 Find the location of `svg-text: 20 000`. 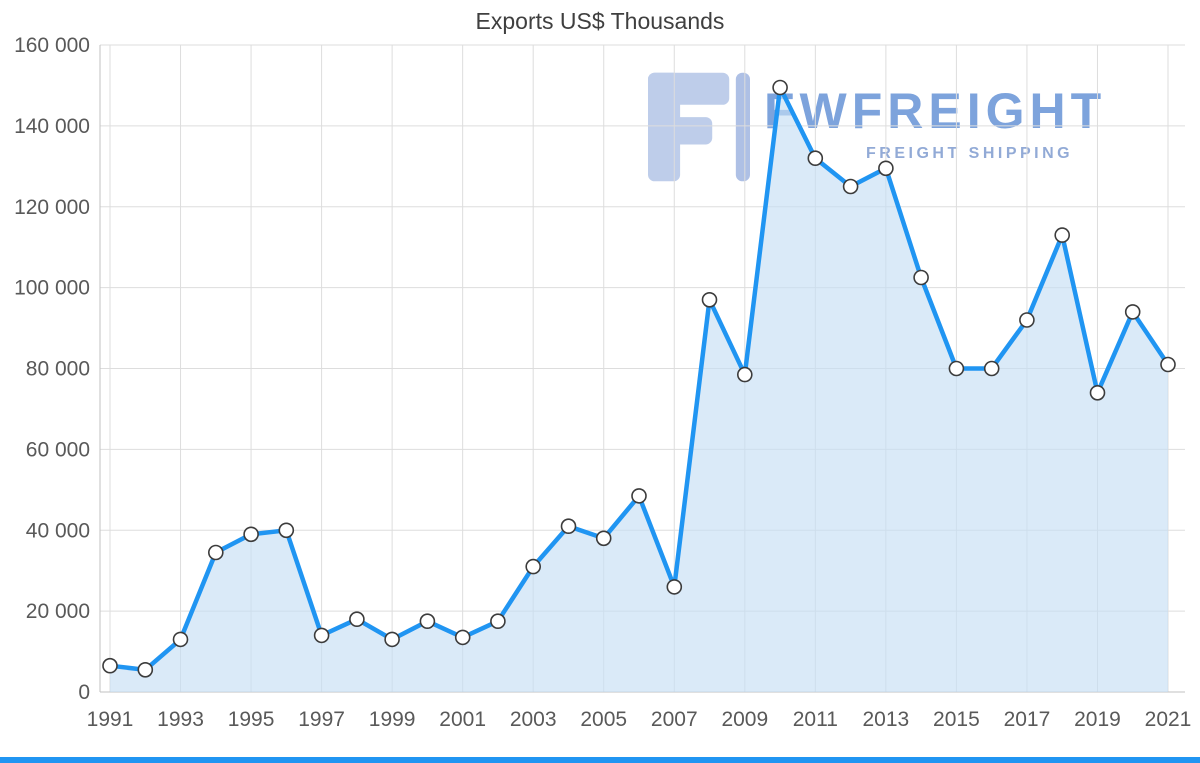

svg-text: 20 000 is located at coordinates (58, 611).